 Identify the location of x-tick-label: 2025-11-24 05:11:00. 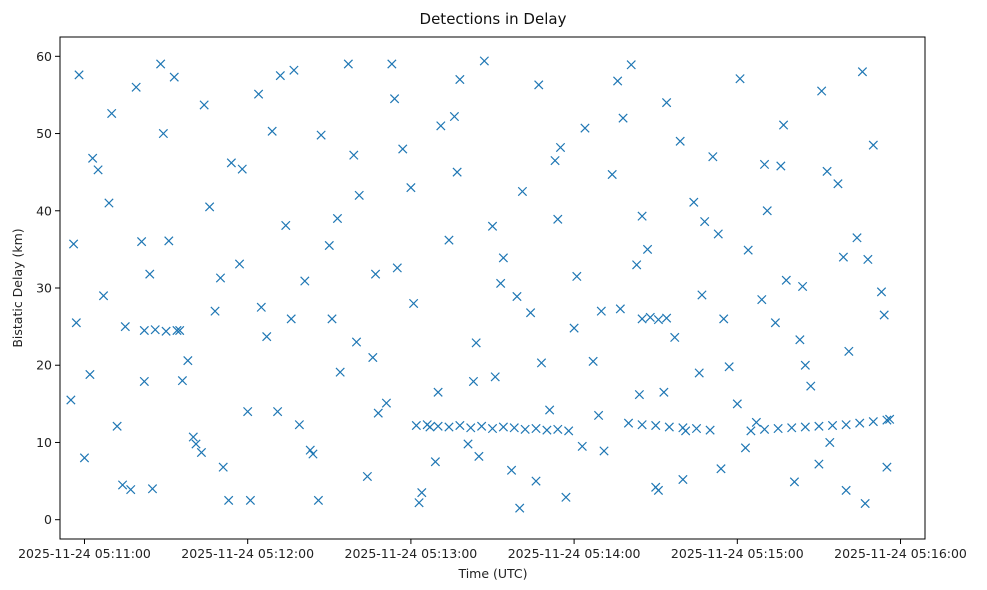
(84, 553).